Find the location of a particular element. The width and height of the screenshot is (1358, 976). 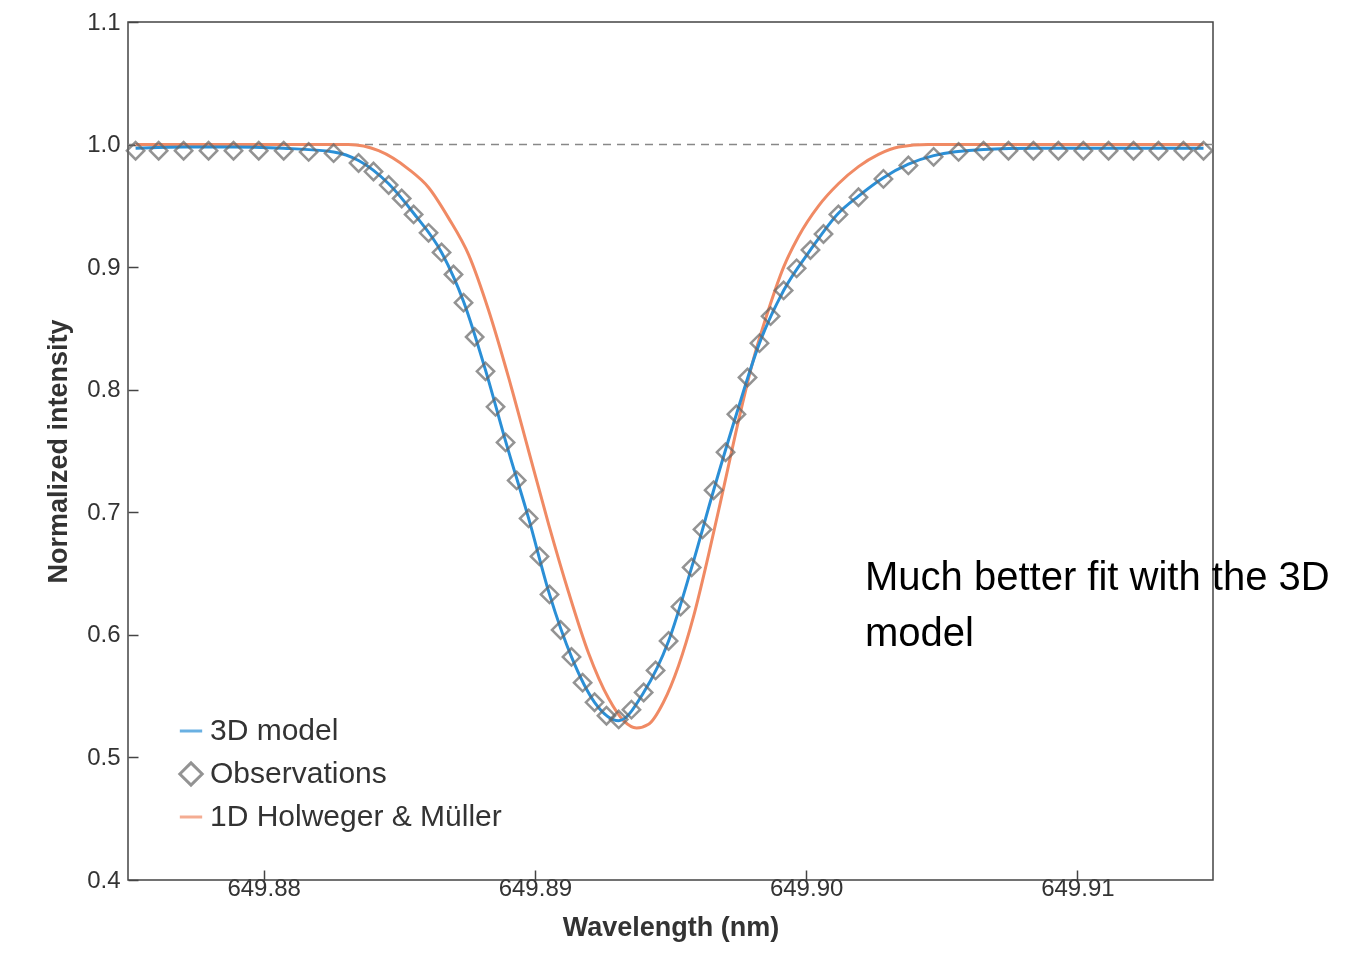

legend-label: Observations is located at coordinates (298, 772).